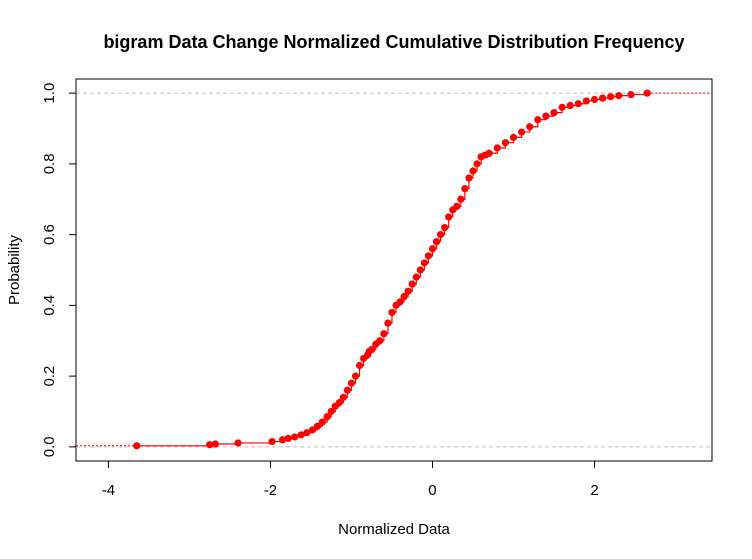 Image resolution: width=752 pixels, height=559 pixels. Describe the element at coordinates (49, 376) in the screenshot. I see `y-tick-label: 0.2` at that location.